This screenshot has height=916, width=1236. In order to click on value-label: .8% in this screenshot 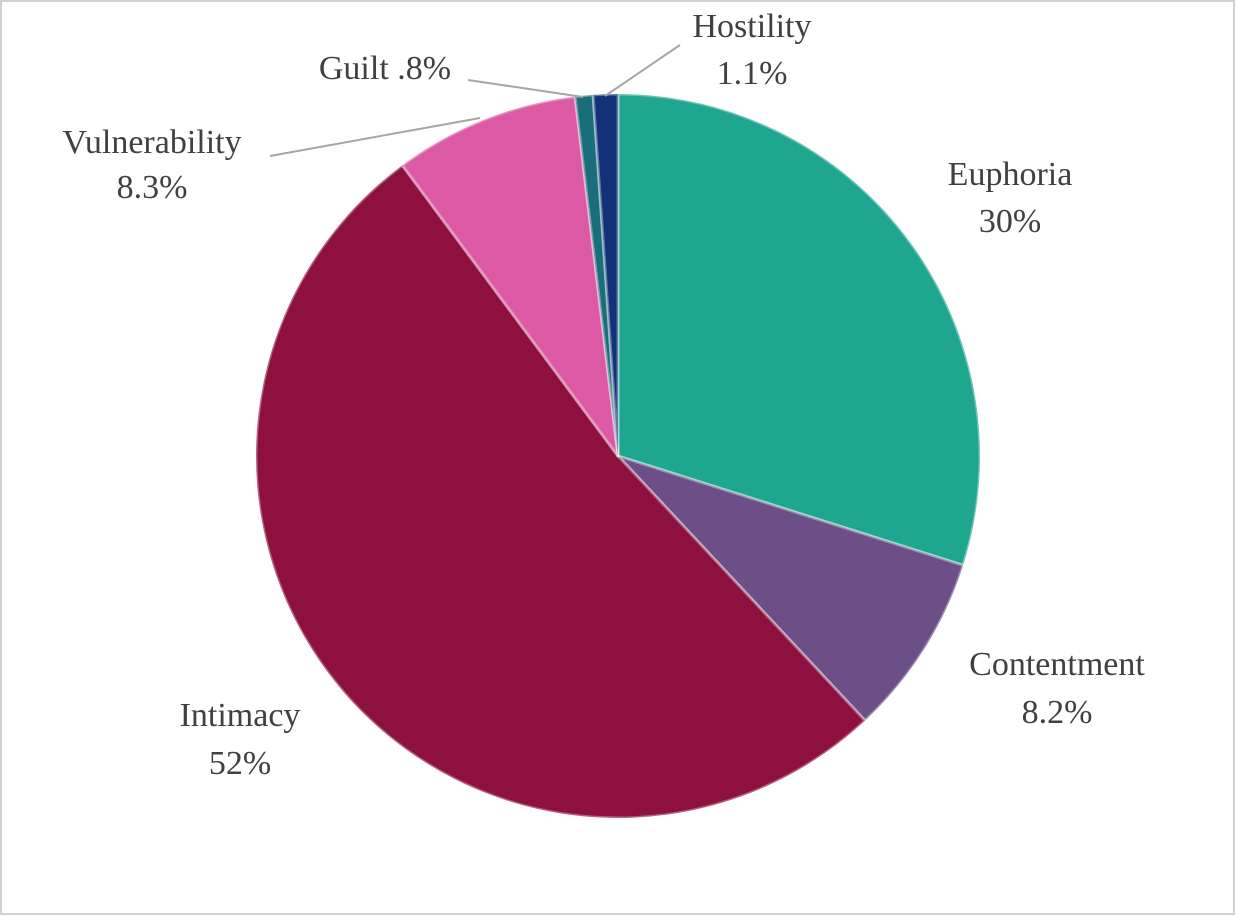, I will do `click(424, 68)`.